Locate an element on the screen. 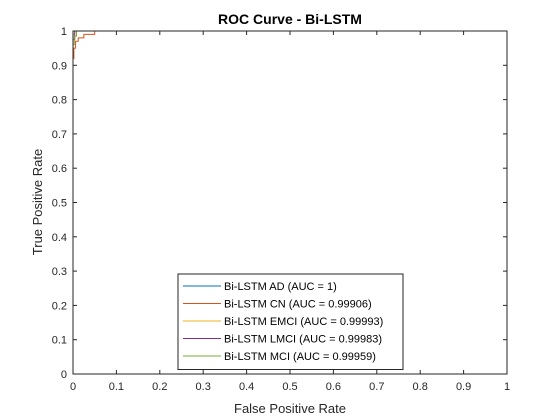 Image resolution: width=560 pixels, height=420 pixels. y-tick-label: 0.1 is located at coordinates (59, 341).